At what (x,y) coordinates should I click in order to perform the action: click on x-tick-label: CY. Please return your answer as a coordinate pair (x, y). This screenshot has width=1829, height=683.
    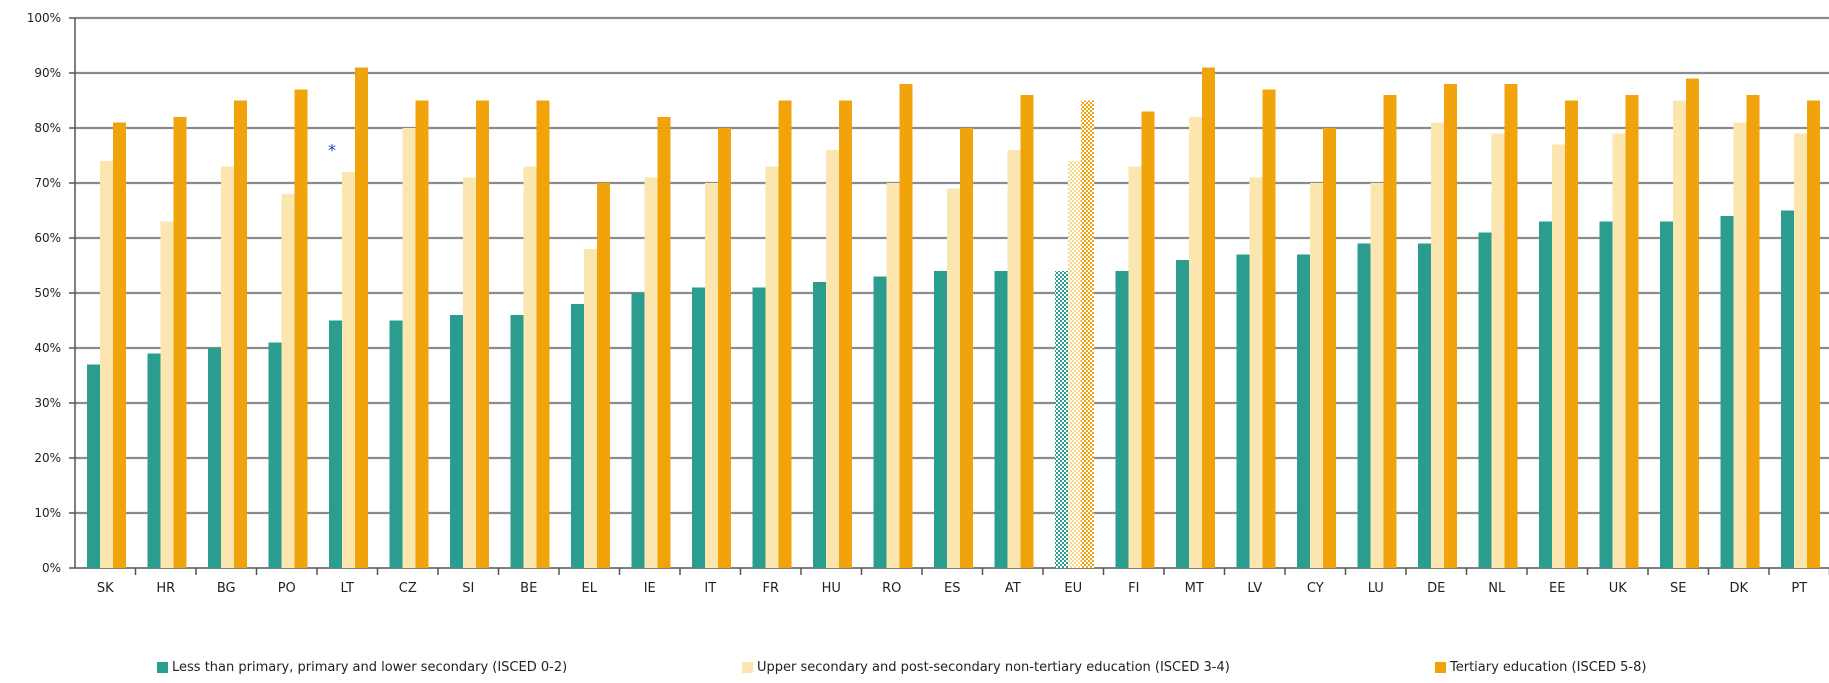
    Looking at the image, I should click on (1315, 588).